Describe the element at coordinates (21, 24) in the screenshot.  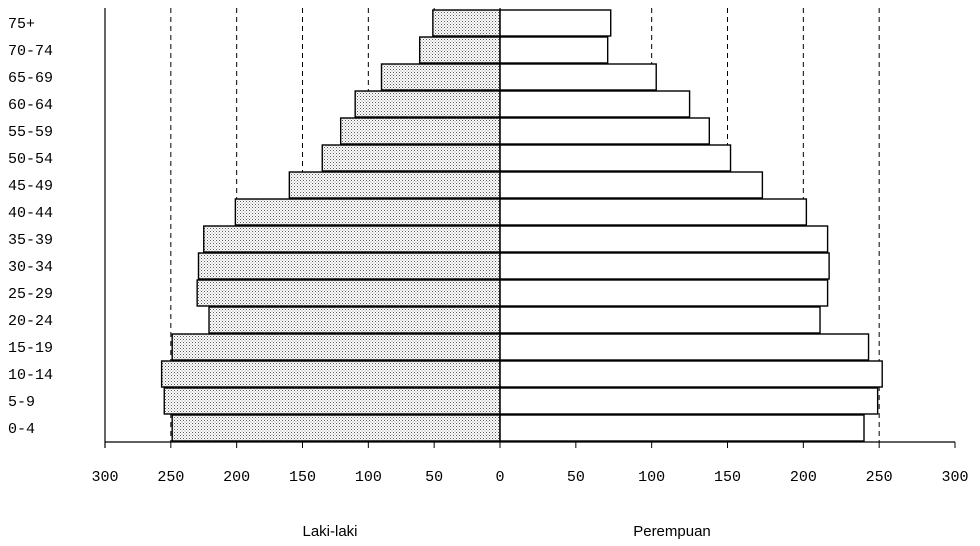
I see `age-group-label: 75+` at that location.